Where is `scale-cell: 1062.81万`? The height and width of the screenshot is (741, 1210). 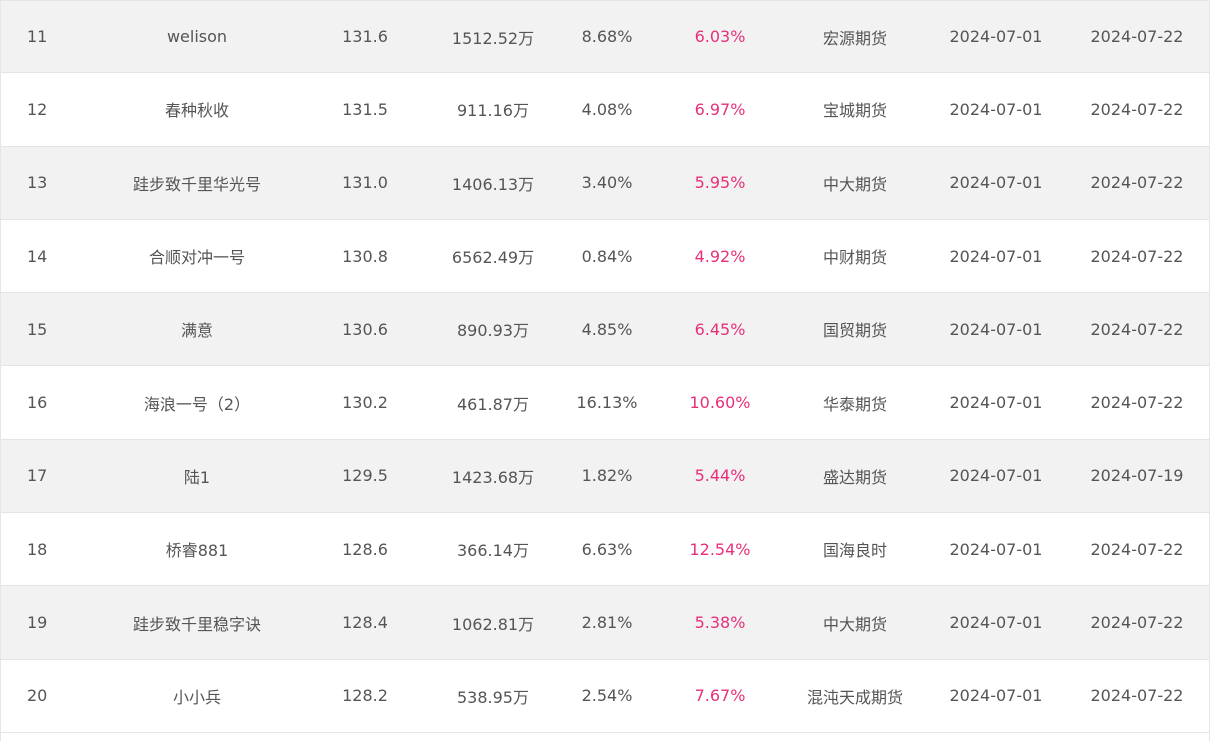
scale-cell: 1062.81万 is located at coordinates (493, 624).